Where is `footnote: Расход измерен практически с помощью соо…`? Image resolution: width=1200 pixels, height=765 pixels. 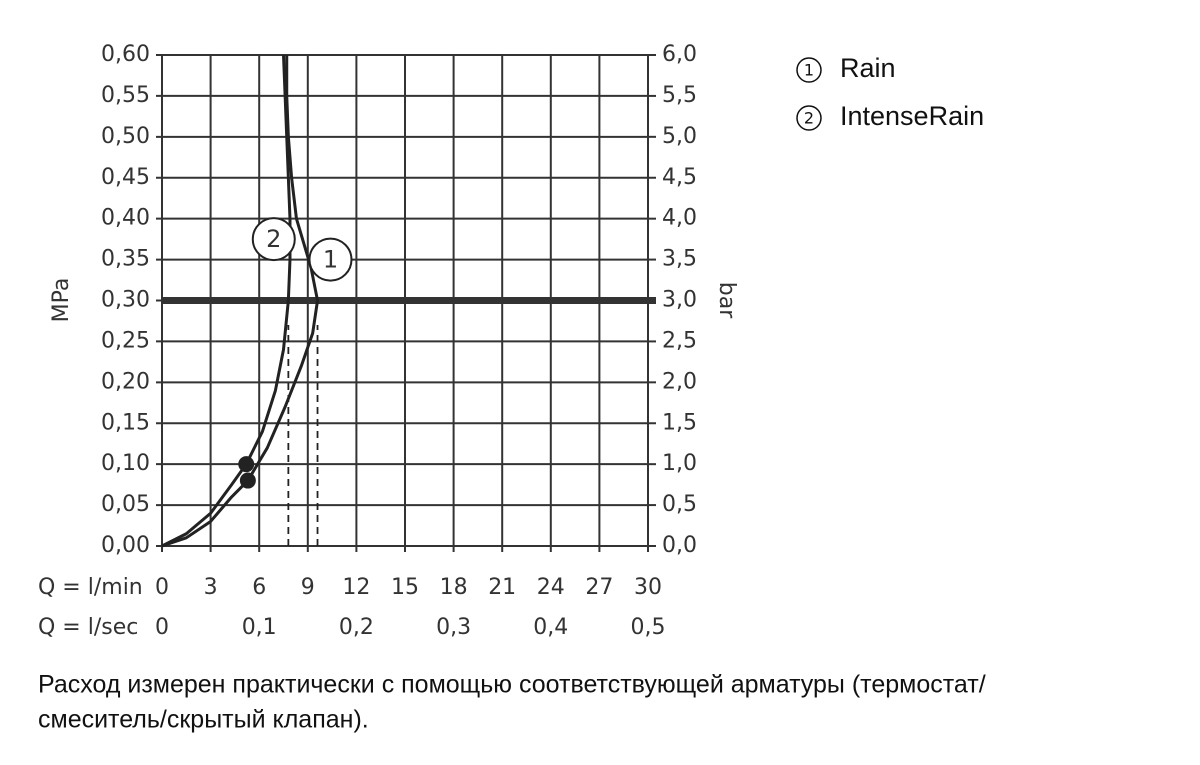
footnote: Расход измерен практически с помощью соо… is located at coordinates (512, 685).